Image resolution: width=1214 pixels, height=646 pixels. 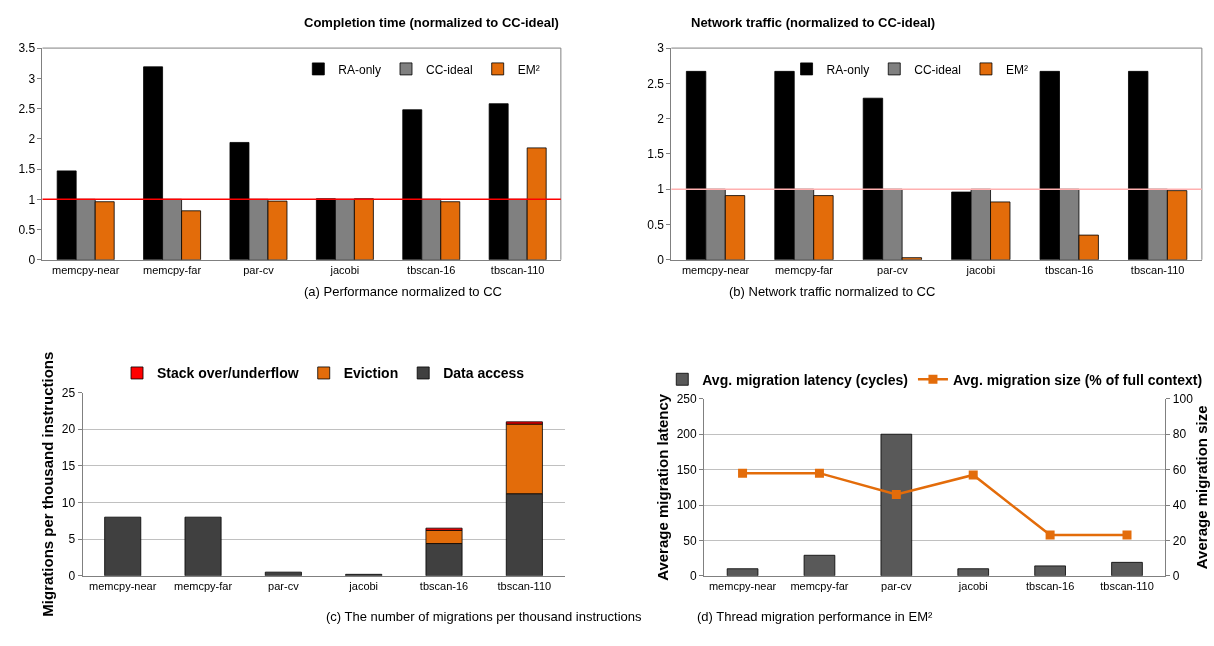 What do you see at coordinates (687, 399) in the screenshot?
I see `y-tick-label: 250` at bounding box center [687, 399].